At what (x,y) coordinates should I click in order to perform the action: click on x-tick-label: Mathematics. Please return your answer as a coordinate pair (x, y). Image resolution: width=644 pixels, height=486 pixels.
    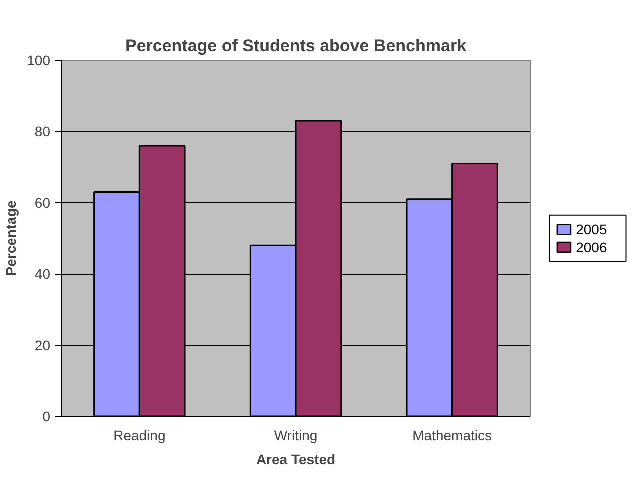
    Looking at the image, I should click on (452, 436).